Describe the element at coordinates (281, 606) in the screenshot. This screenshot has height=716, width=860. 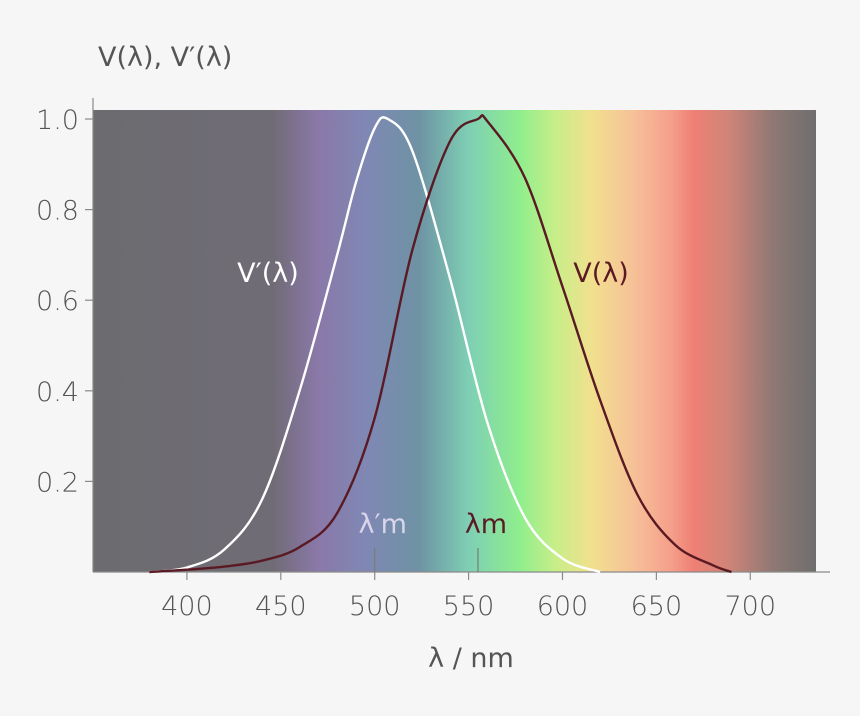
I see `x-tick-label: 450` at that location.